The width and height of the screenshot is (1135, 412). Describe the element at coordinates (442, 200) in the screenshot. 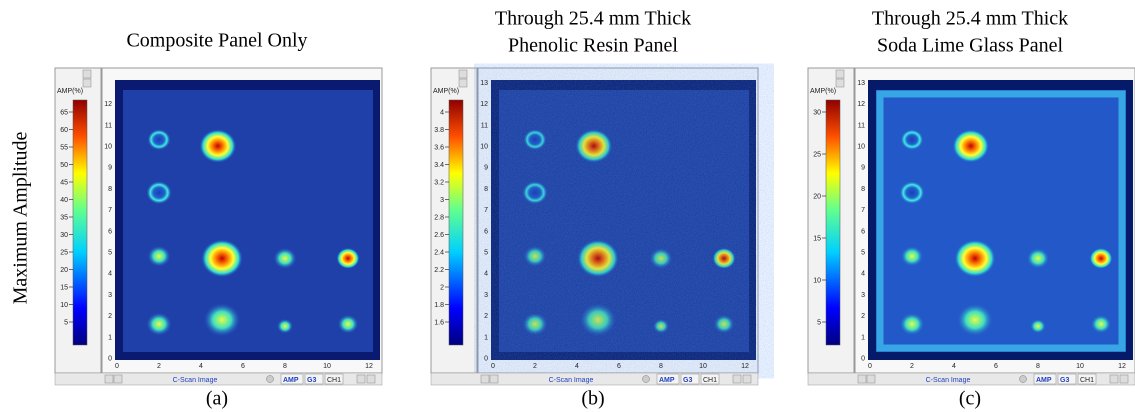

I see `colorbar-tick-label: 3` at that location.